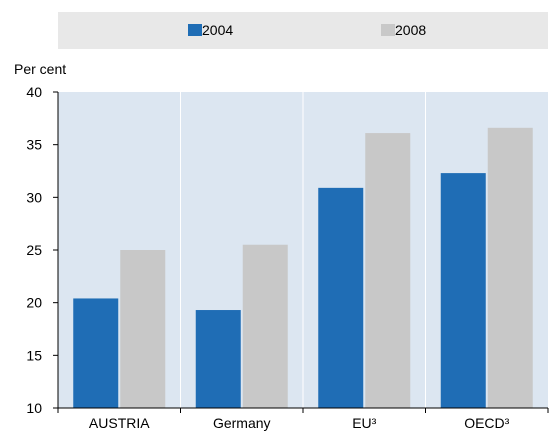 Image resolution: width=553 pixels, height=431 pixels. What do you see at coordinates (303, 30) in the screenshot?
I see `legend: 2004 2008` at bounding box center [303, 30].